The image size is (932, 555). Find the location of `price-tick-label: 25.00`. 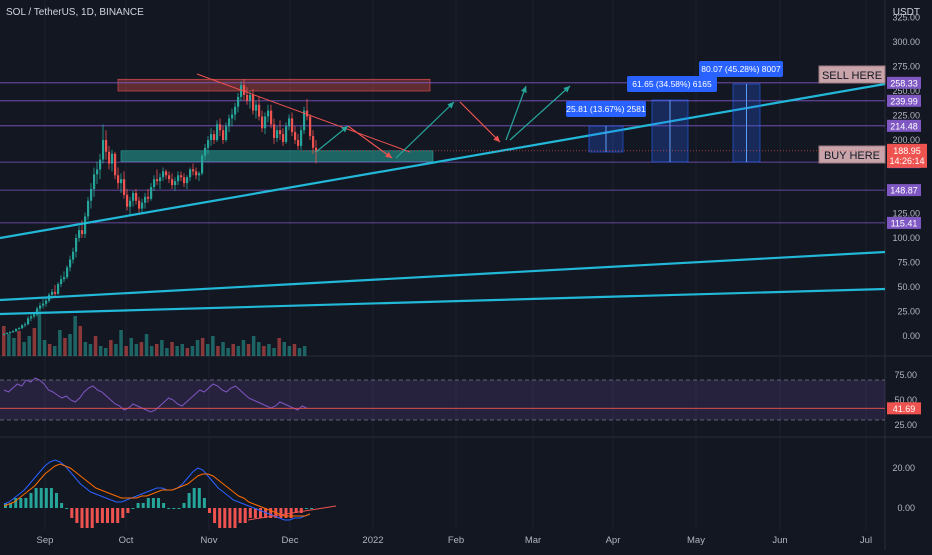

price-tick-label: 25.00 is located at coordinates (908, 312).